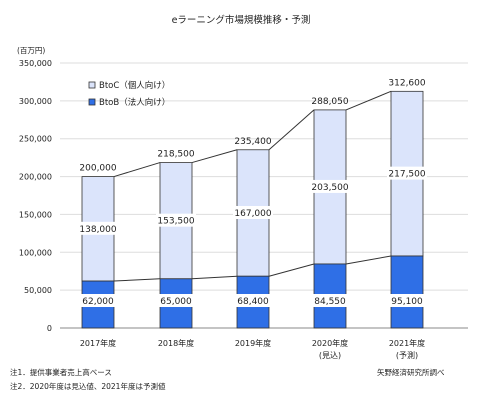 This screenshot has height=400, width=482. I want to click on y-tick-label: 50,000, so click(38, 290).